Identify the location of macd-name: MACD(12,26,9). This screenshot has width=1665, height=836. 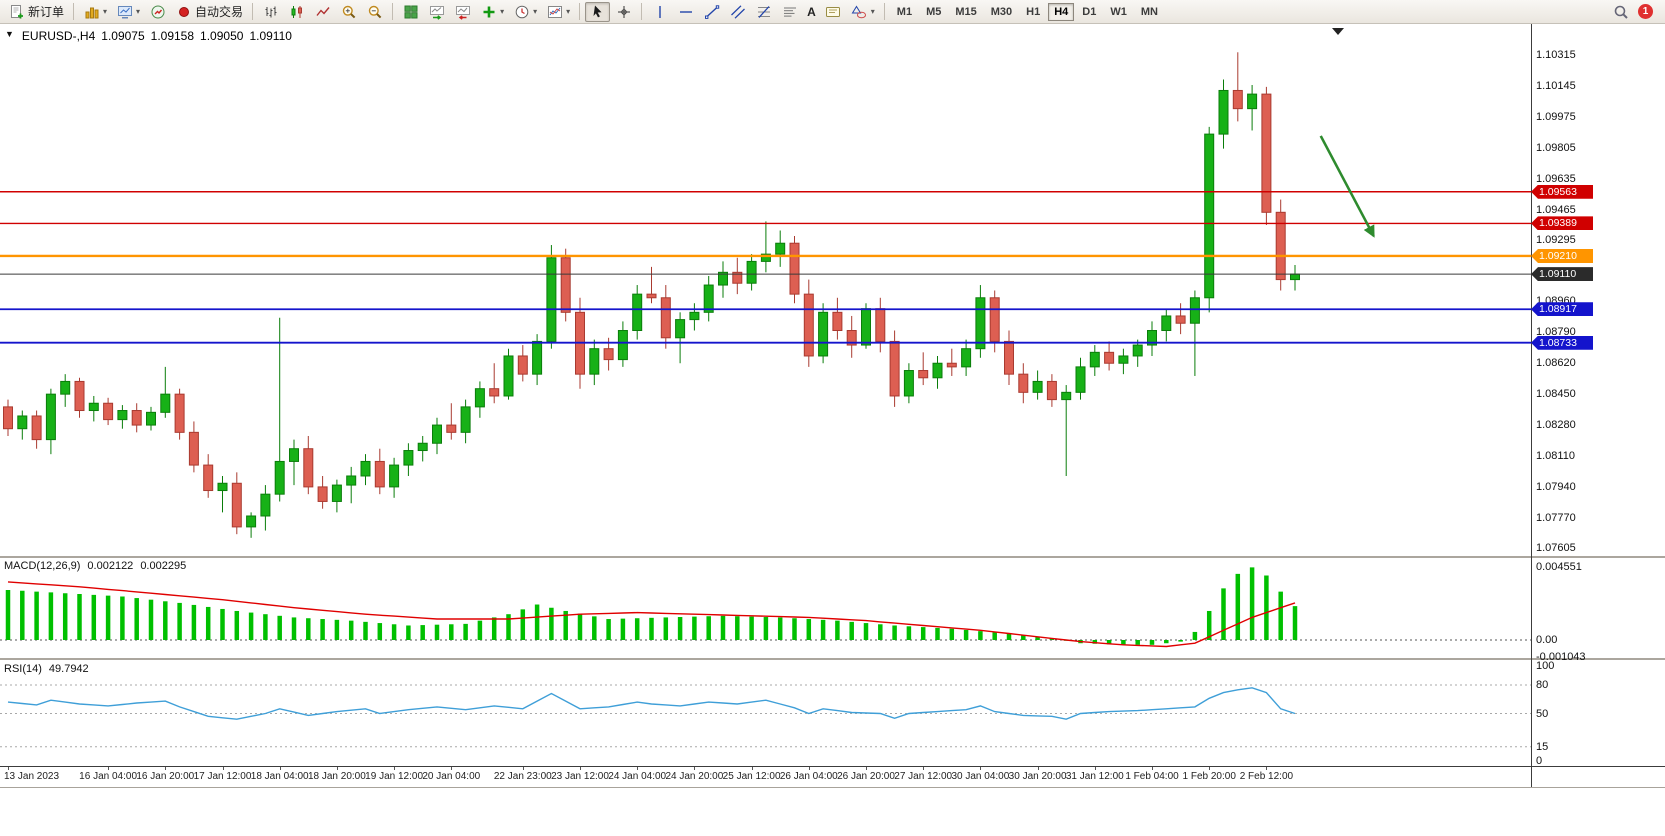
(42, 566).